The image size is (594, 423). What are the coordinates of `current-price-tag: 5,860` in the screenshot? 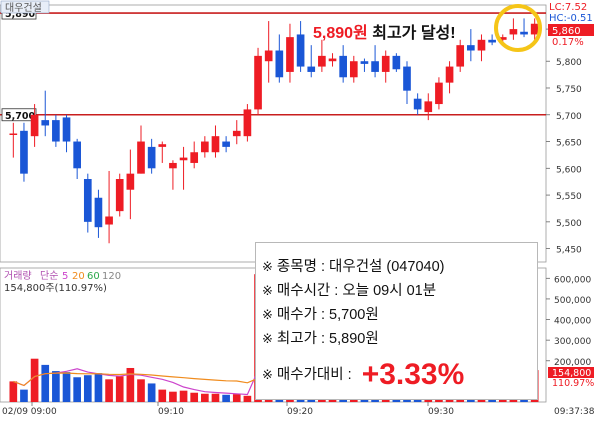 It's located at (566, 31).